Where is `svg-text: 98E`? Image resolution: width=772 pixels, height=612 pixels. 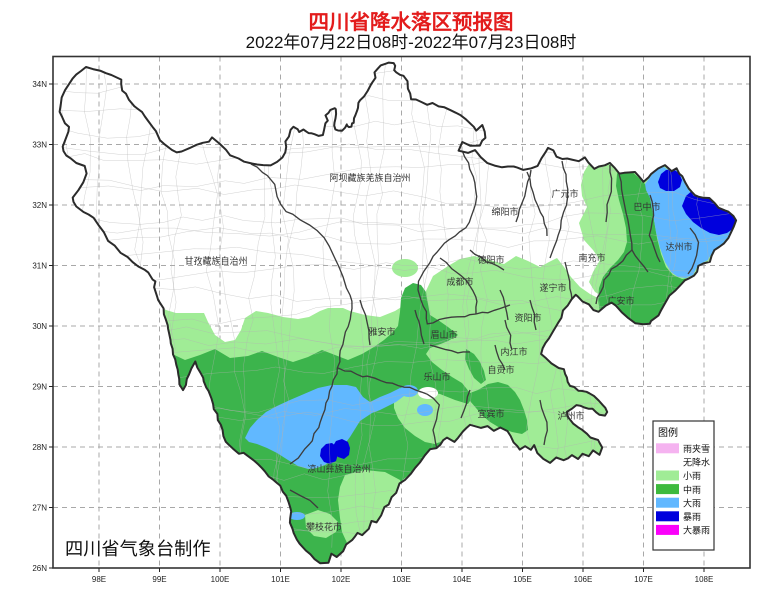 svg-text: 98E is located at coordinates (99, 579).